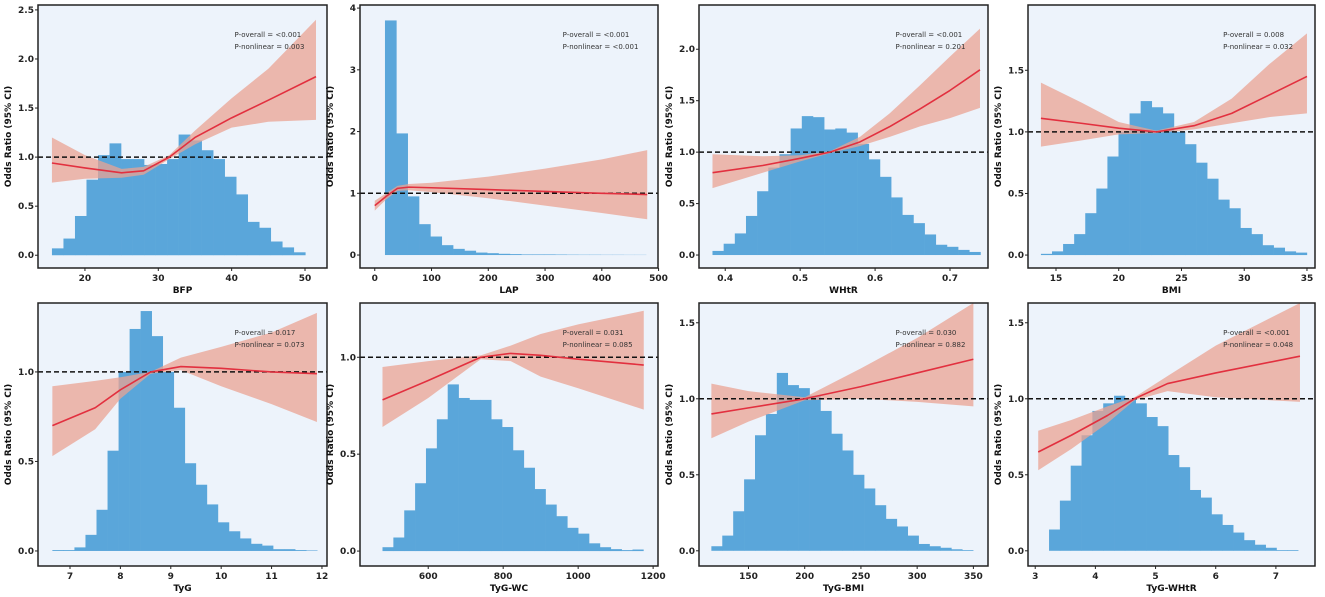 Image resolution: width=1325 pixels, height=597 pixels. I want to click on x-tick-label: 350, so click(973, 577).